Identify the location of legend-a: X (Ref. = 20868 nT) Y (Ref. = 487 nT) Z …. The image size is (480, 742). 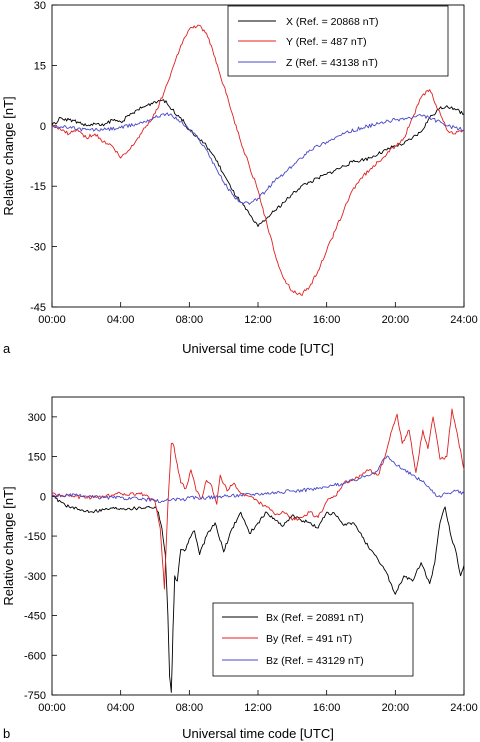
(338, 41).